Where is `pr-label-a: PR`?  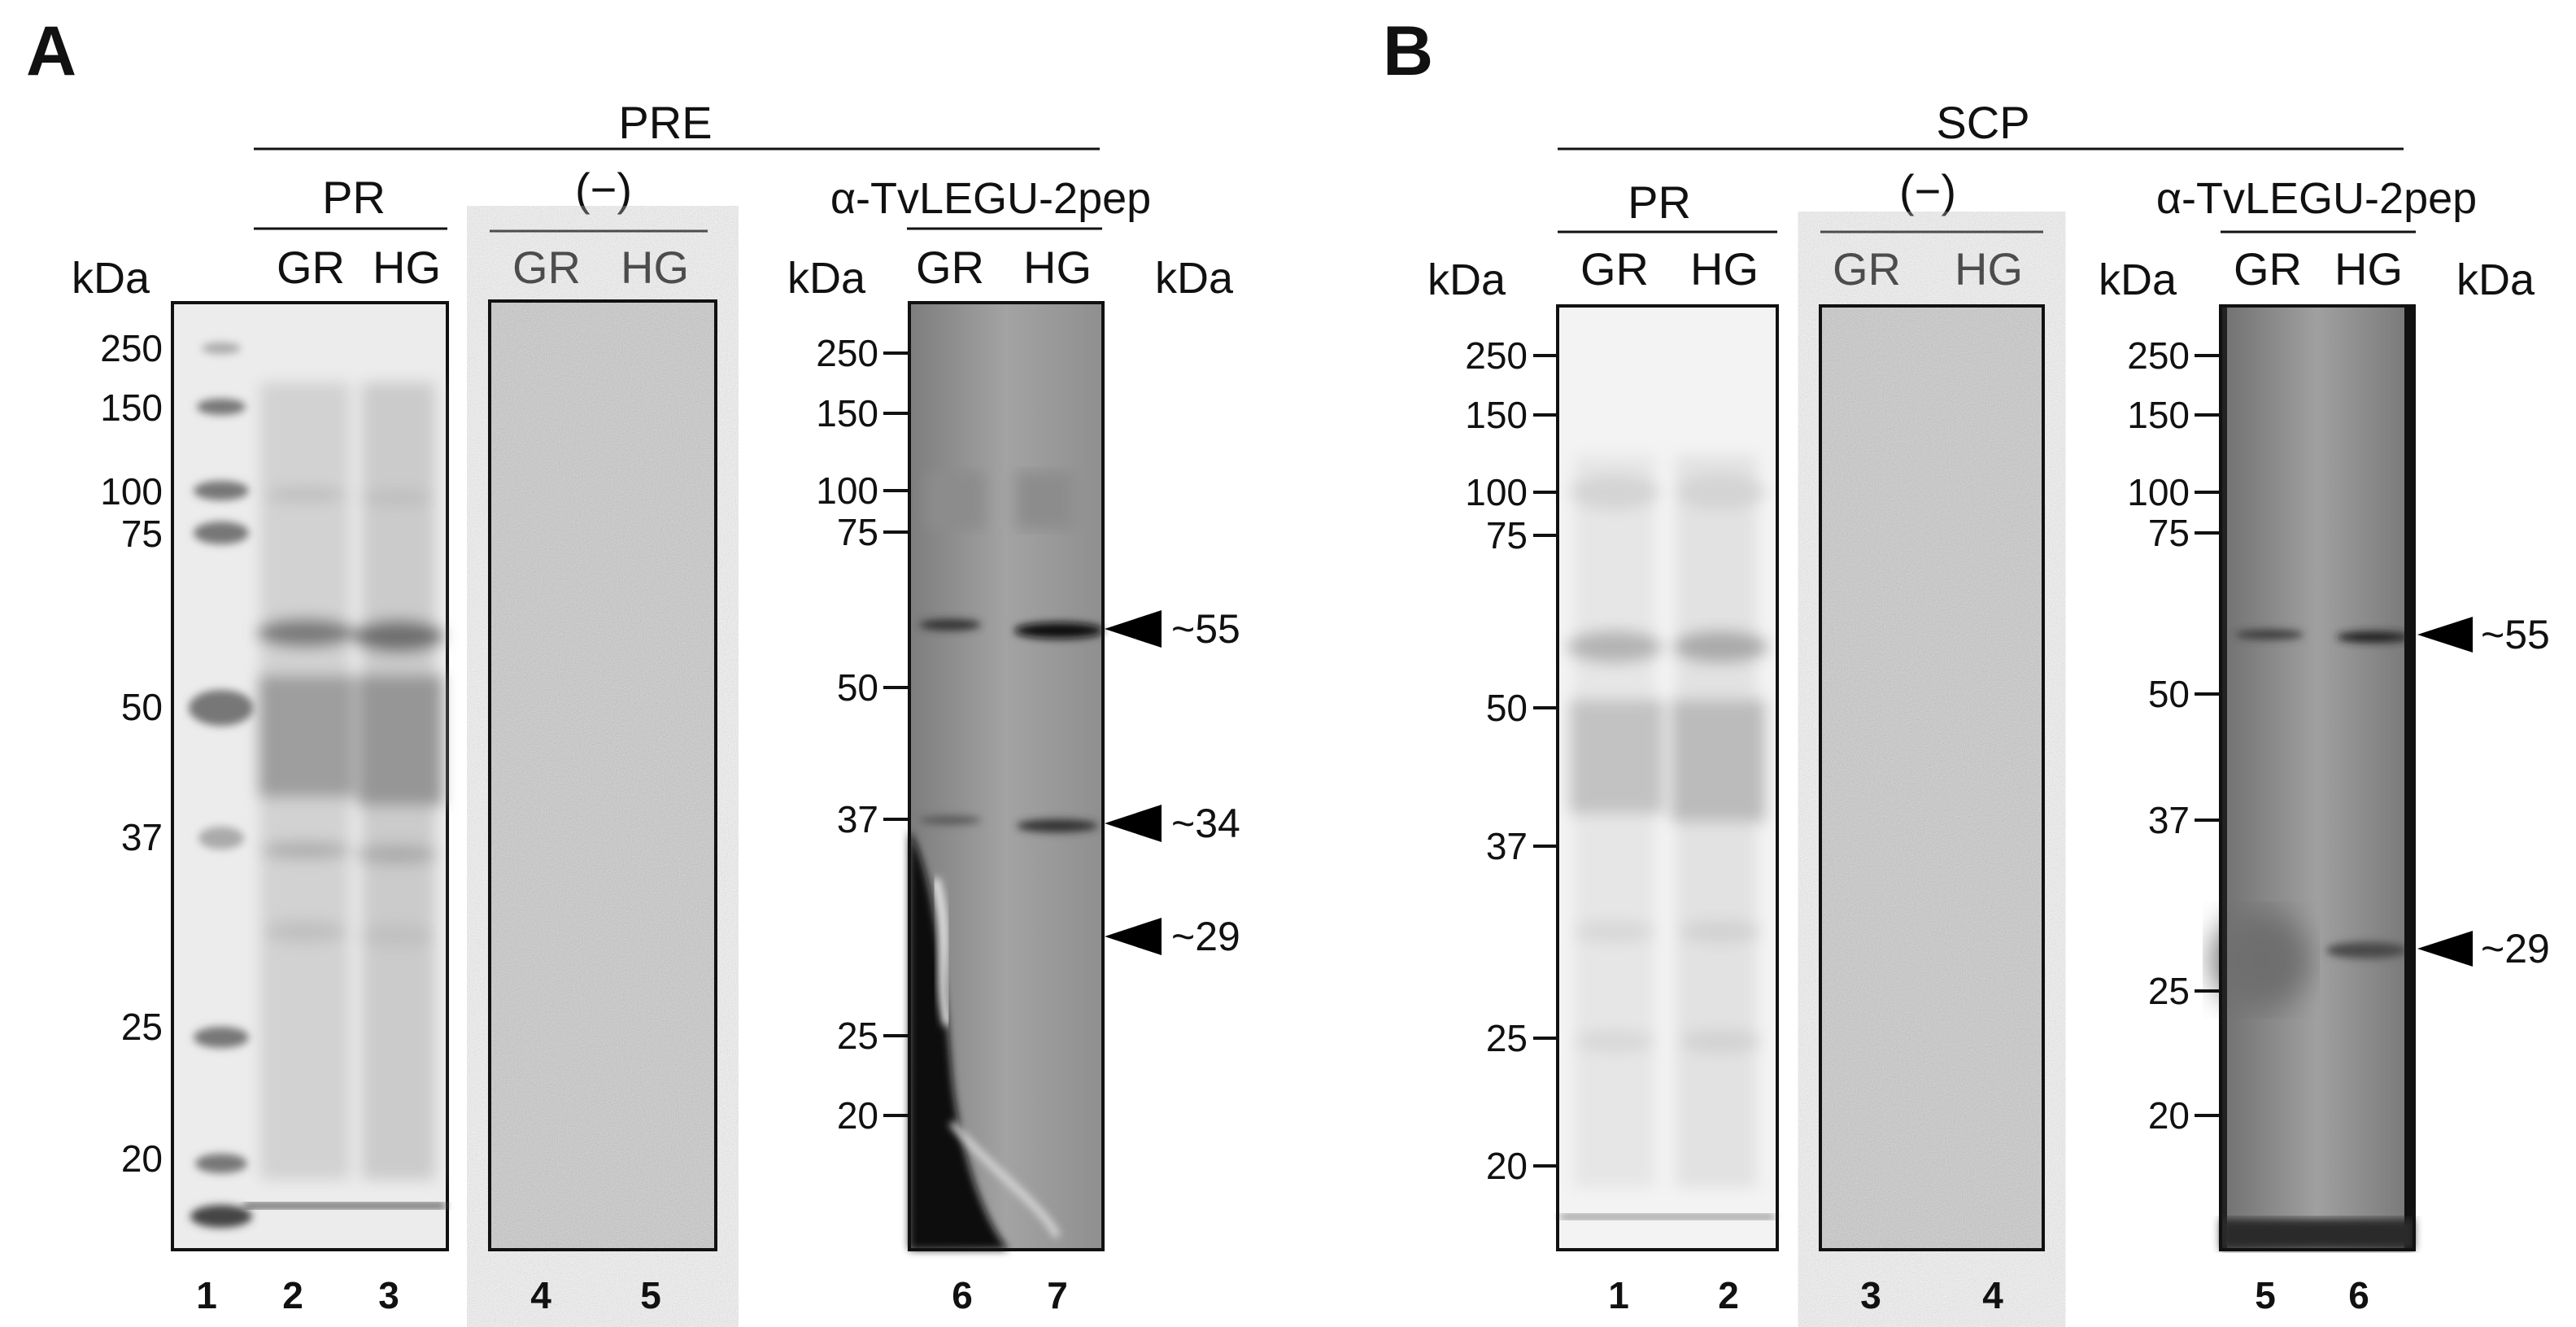 pr-label-a: PR is located at coordinates (354, 197).